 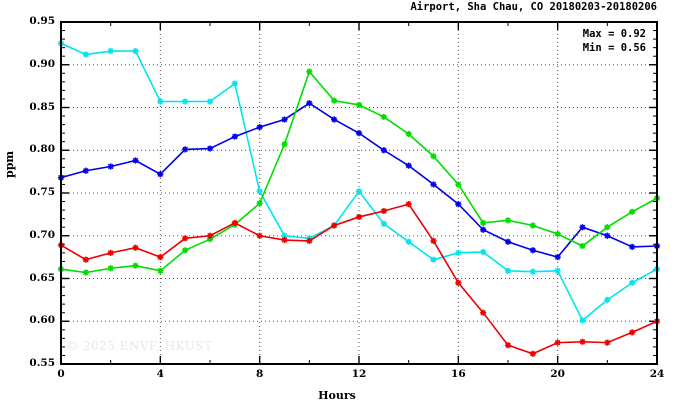 What do you see at coordinates (42, 149) in the screenshot?
I see `y-tick-label: 0.80` at bounding box center [42, 149].